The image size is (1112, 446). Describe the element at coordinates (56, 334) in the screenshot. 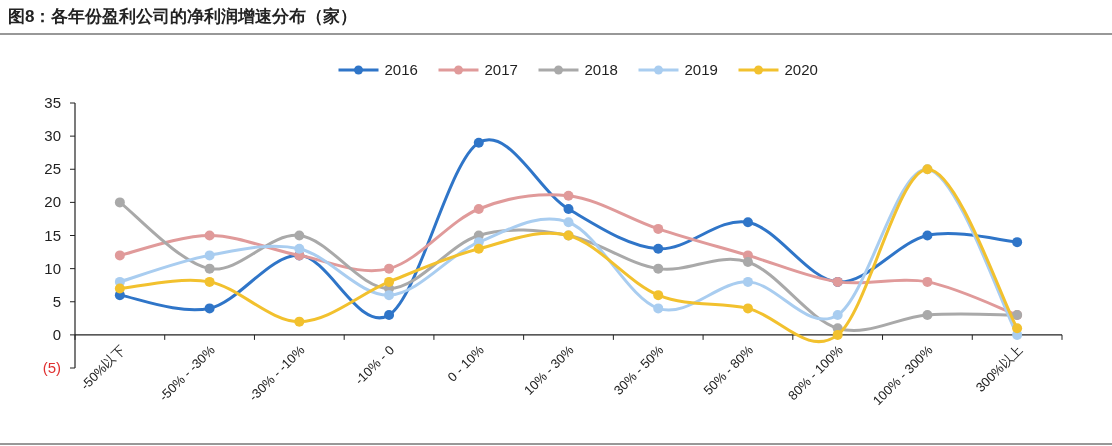

I see `y-tick-label: 0` at that location.